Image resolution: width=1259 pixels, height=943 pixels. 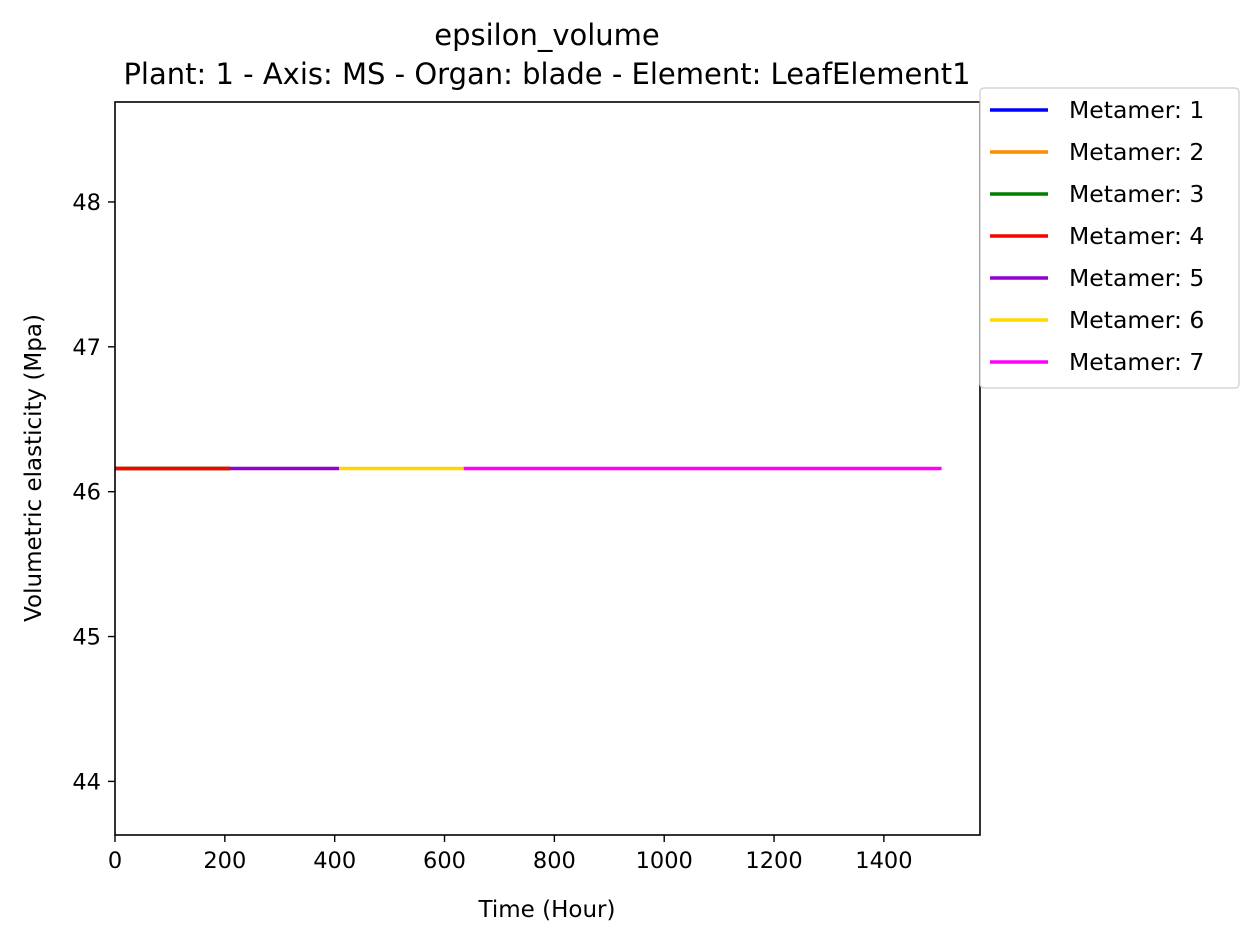 I want to click on legend-label-metamer-1: Metamer: 1, so click(x=1136, y=110).